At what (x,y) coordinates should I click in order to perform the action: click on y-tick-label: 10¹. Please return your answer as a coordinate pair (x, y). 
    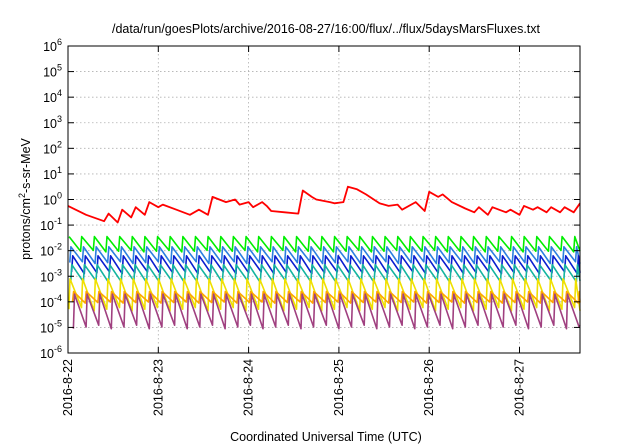
    Looking at the image, I should click on (52, 173).